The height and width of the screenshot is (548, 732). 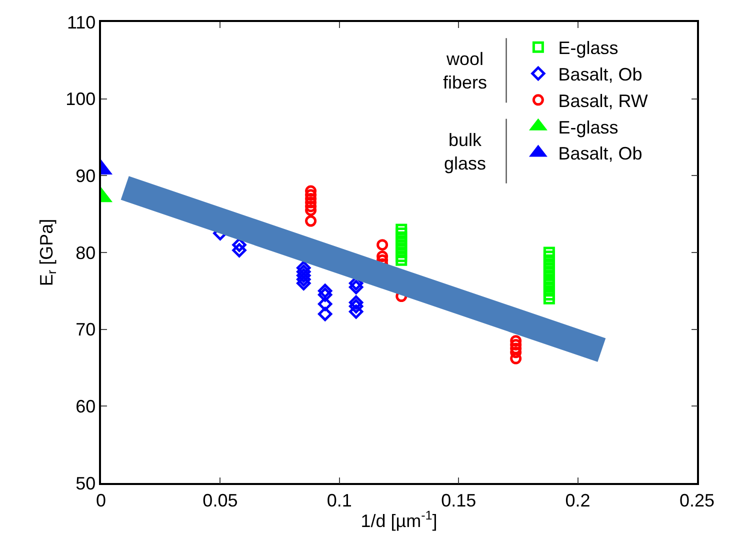 What do you see at coordinates (86, 483) in the screenshot?
I see `y-tick-label: 50` at bounding box center [86, 483].